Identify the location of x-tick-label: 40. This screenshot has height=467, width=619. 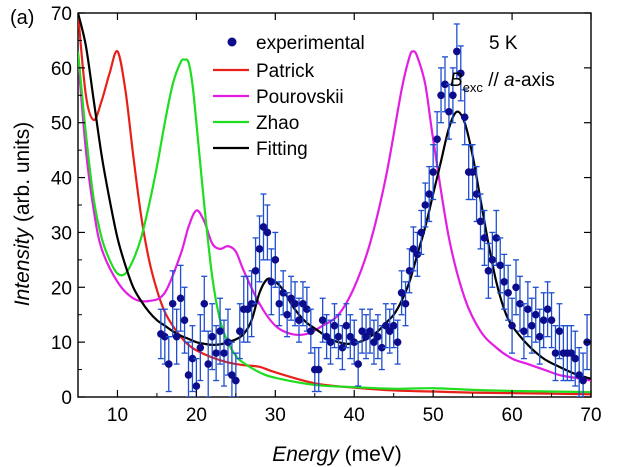
(354, 415).